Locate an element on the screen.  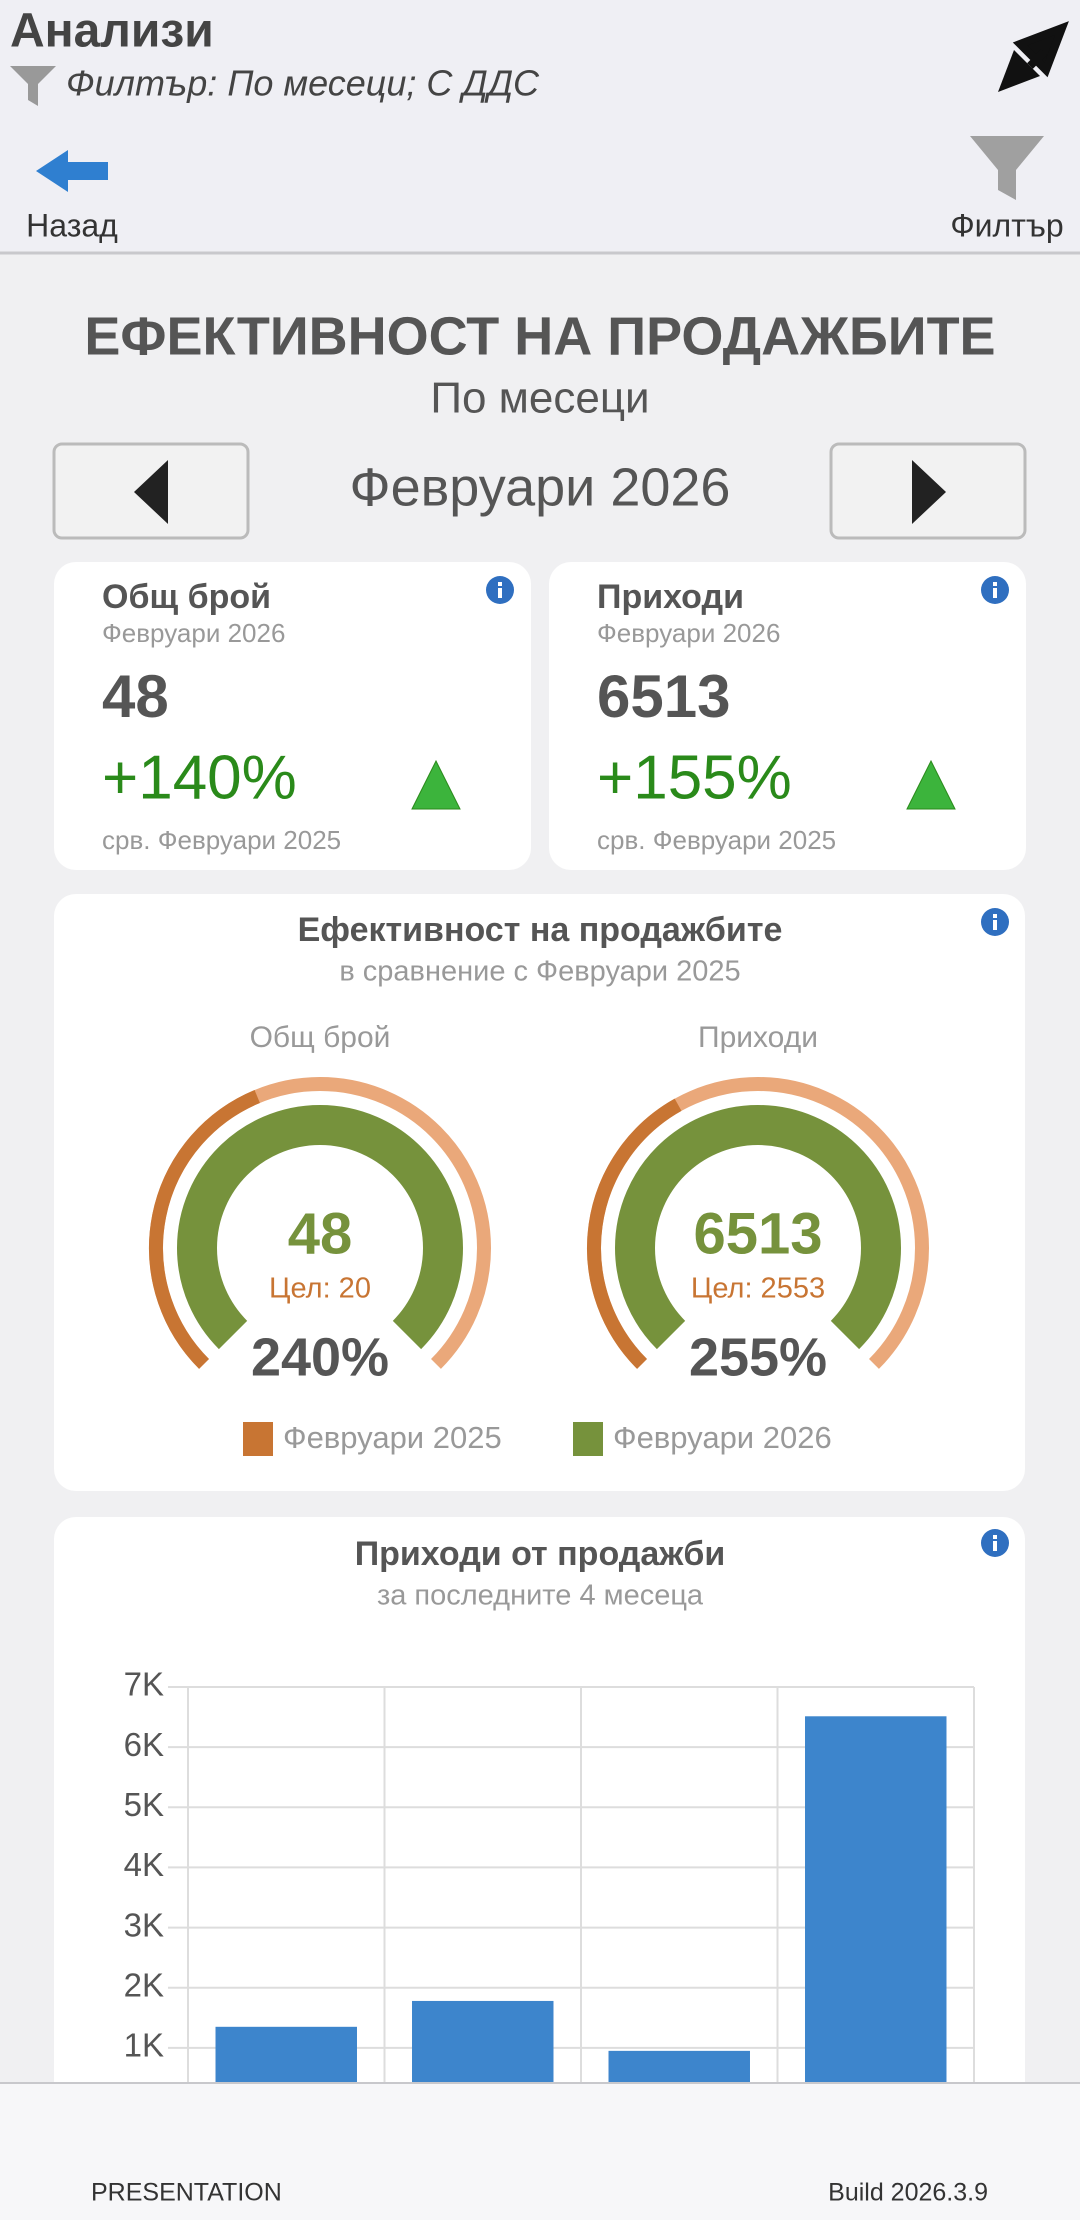
y-tick-label: 1K is located at coordinates (144, 2045).